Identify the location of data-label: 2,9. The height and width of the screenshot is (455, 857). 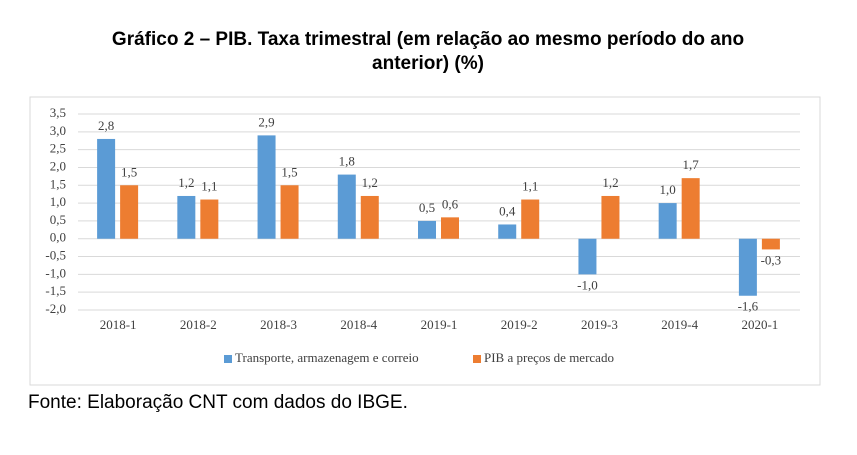
(266, 121).